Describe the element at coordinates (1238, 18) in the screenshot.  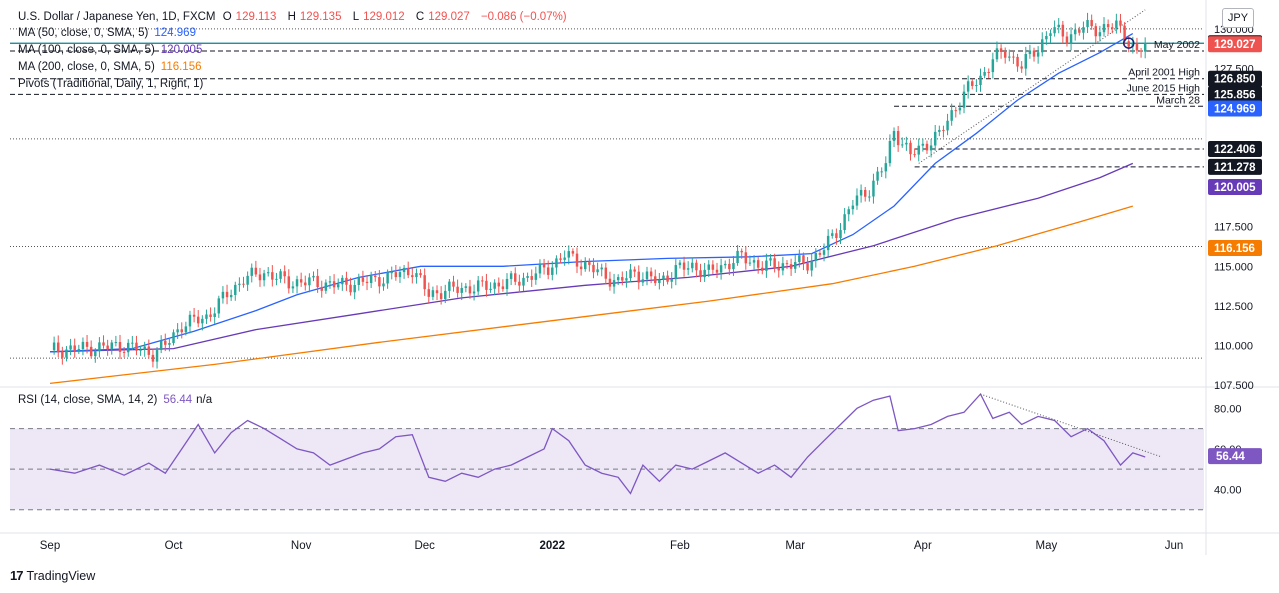
I see `currency-badge: JPY` at that location.